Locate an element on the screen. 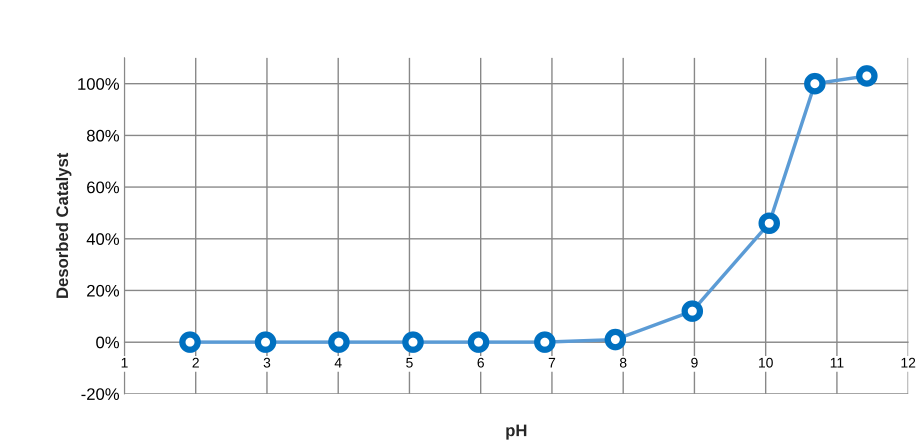 The width and height of the screenshot is (922, 445). x-tick-label: 11 is located at coordinates (837, 363).